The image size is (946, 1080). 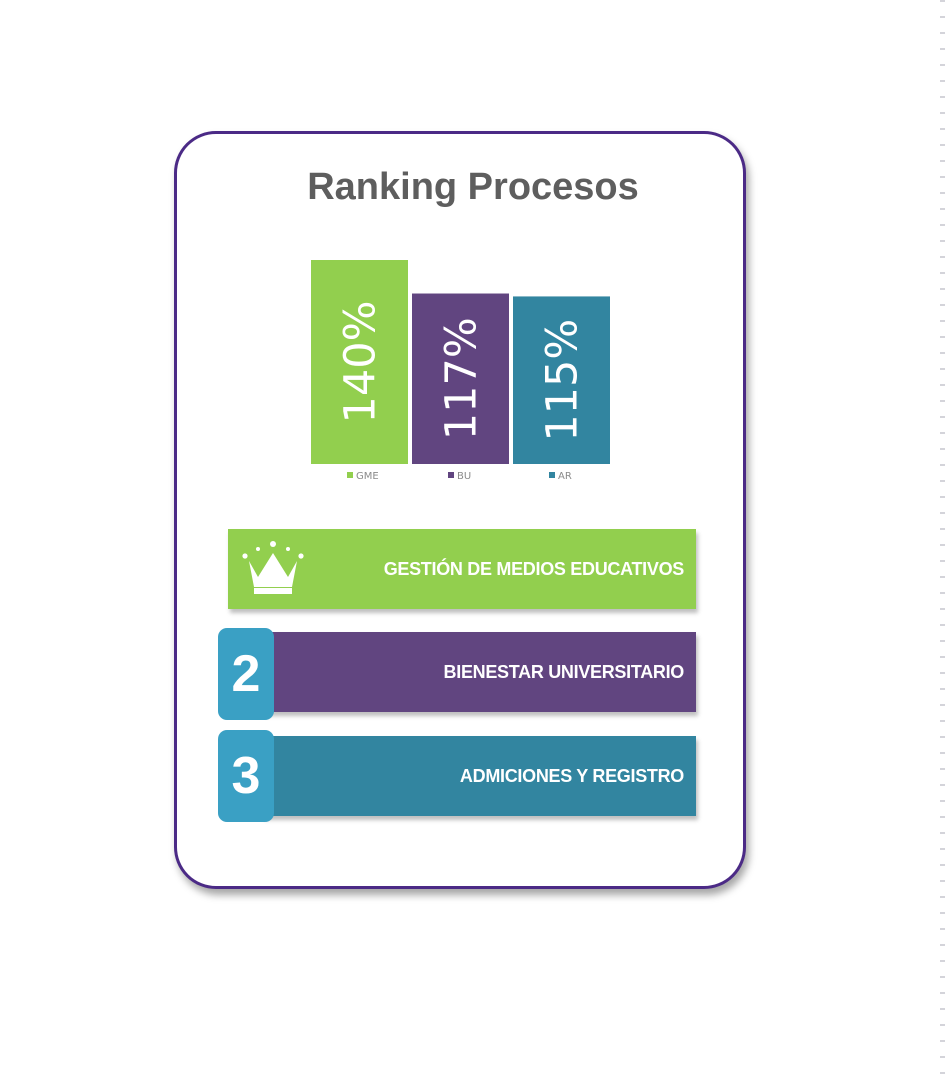 What do you see at coordinates (571, 776) in the screenshot?
I see `rank-3-label: ADMICIONES Y REGISTRO` at bounding box center [571, 776].